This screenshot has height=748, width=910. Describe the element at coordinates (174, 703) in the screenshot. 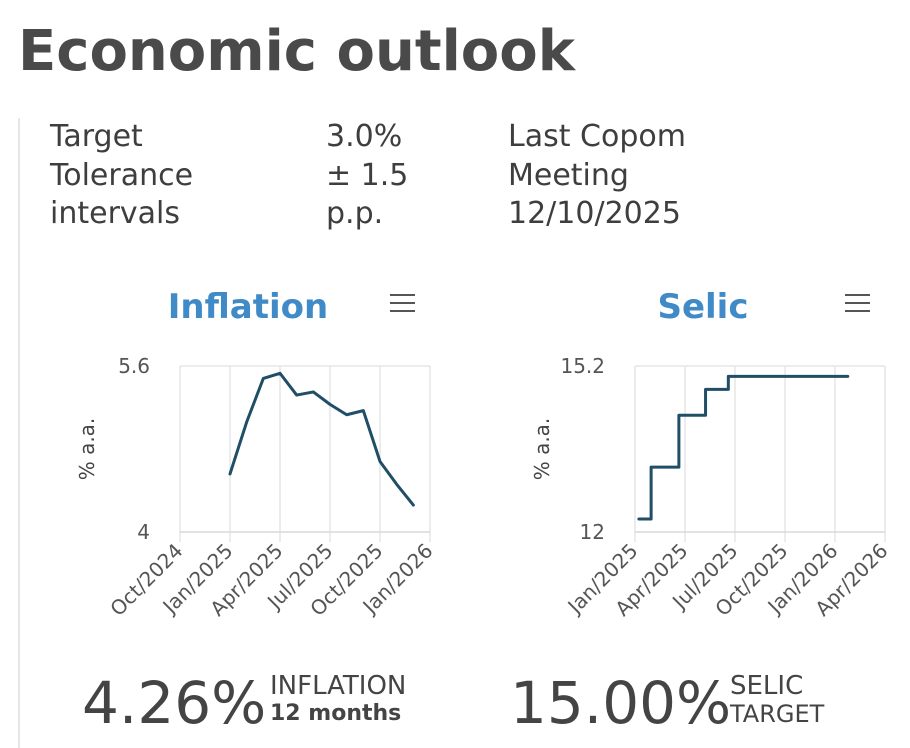

I see `inflation-kpi-value: 4.26%` at that location.